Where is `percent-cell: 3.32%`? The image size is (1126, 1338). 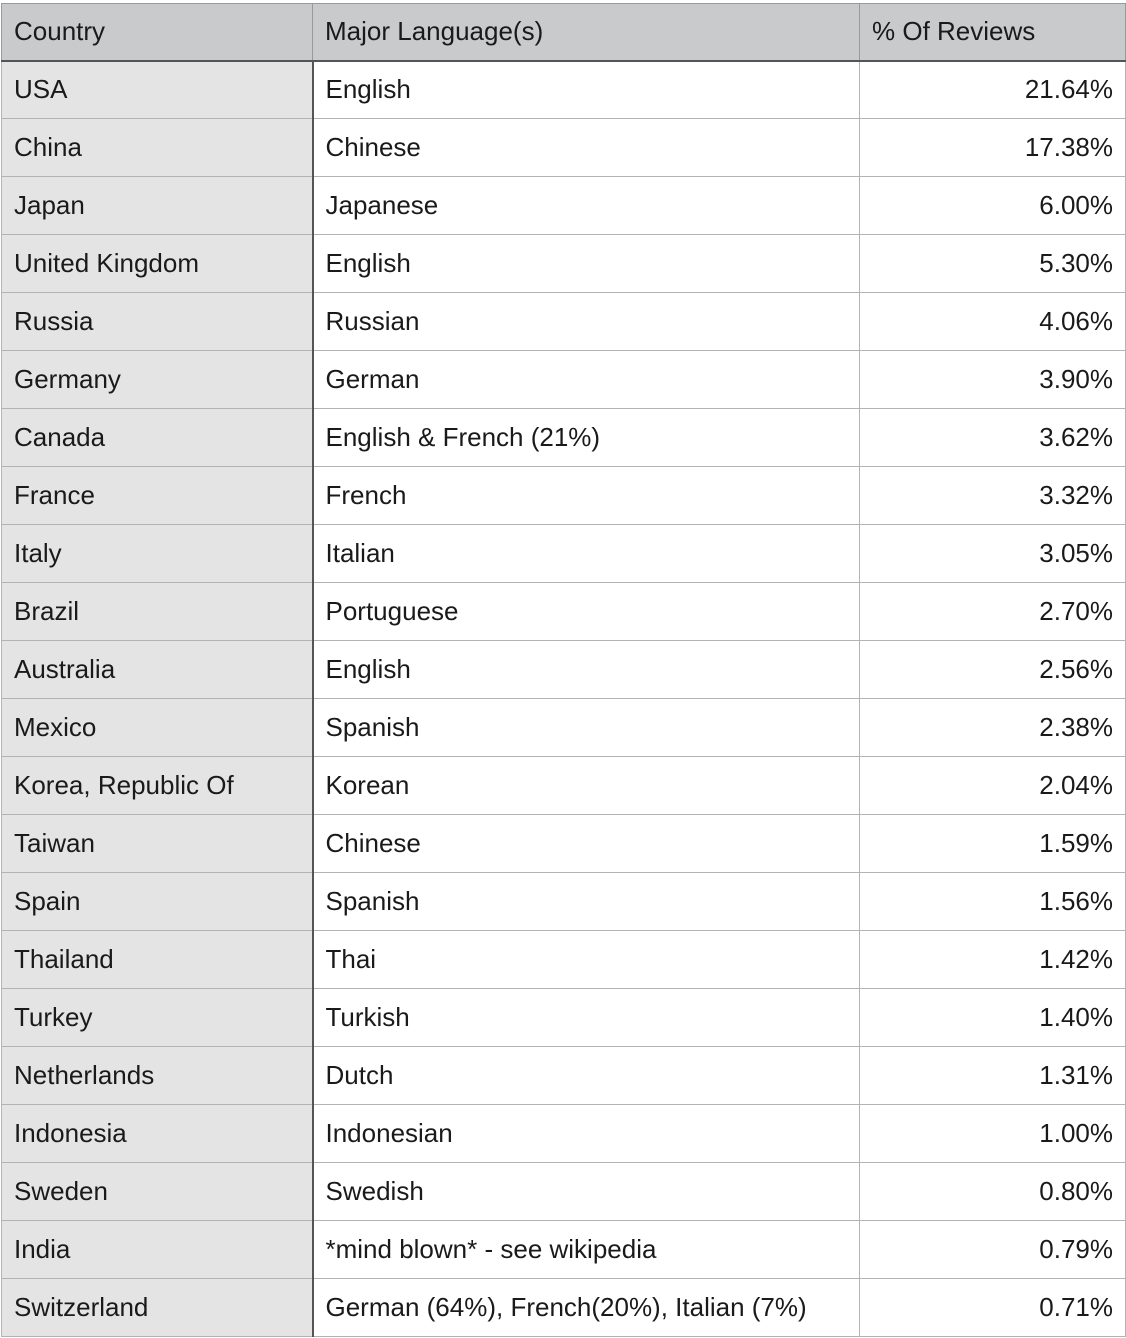
percent-cell: 3.32% is located at coordinates (992, 495).